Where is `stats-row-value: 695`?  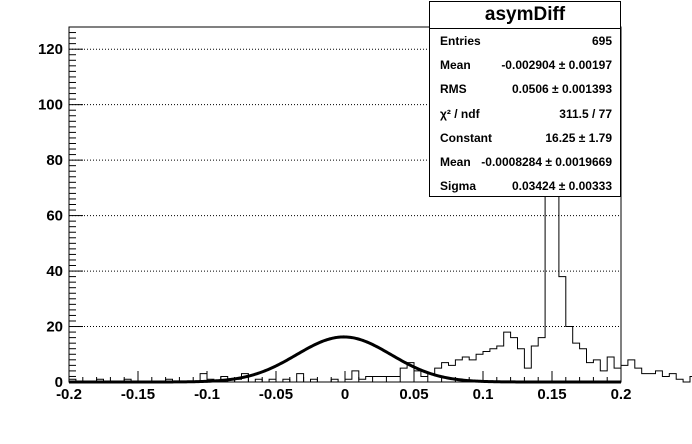 stats-row-value: 695 is located at coordinates (601, 41).